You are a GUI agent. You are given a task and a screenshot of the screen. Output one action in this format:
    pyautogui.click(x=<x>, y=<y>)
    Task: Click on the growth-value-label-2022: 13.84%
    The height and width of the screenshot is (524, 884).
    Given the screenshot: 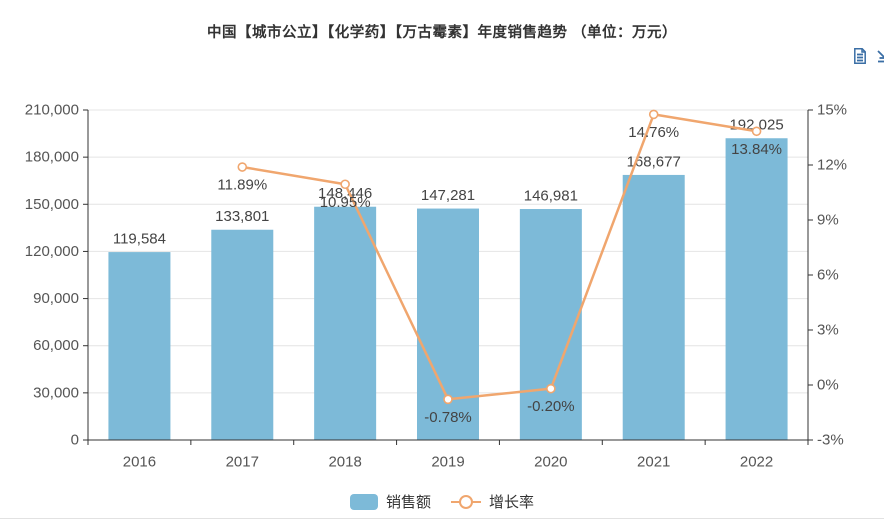 What is the action you would take?
    pyautogui.click(x=756, y=149)
    